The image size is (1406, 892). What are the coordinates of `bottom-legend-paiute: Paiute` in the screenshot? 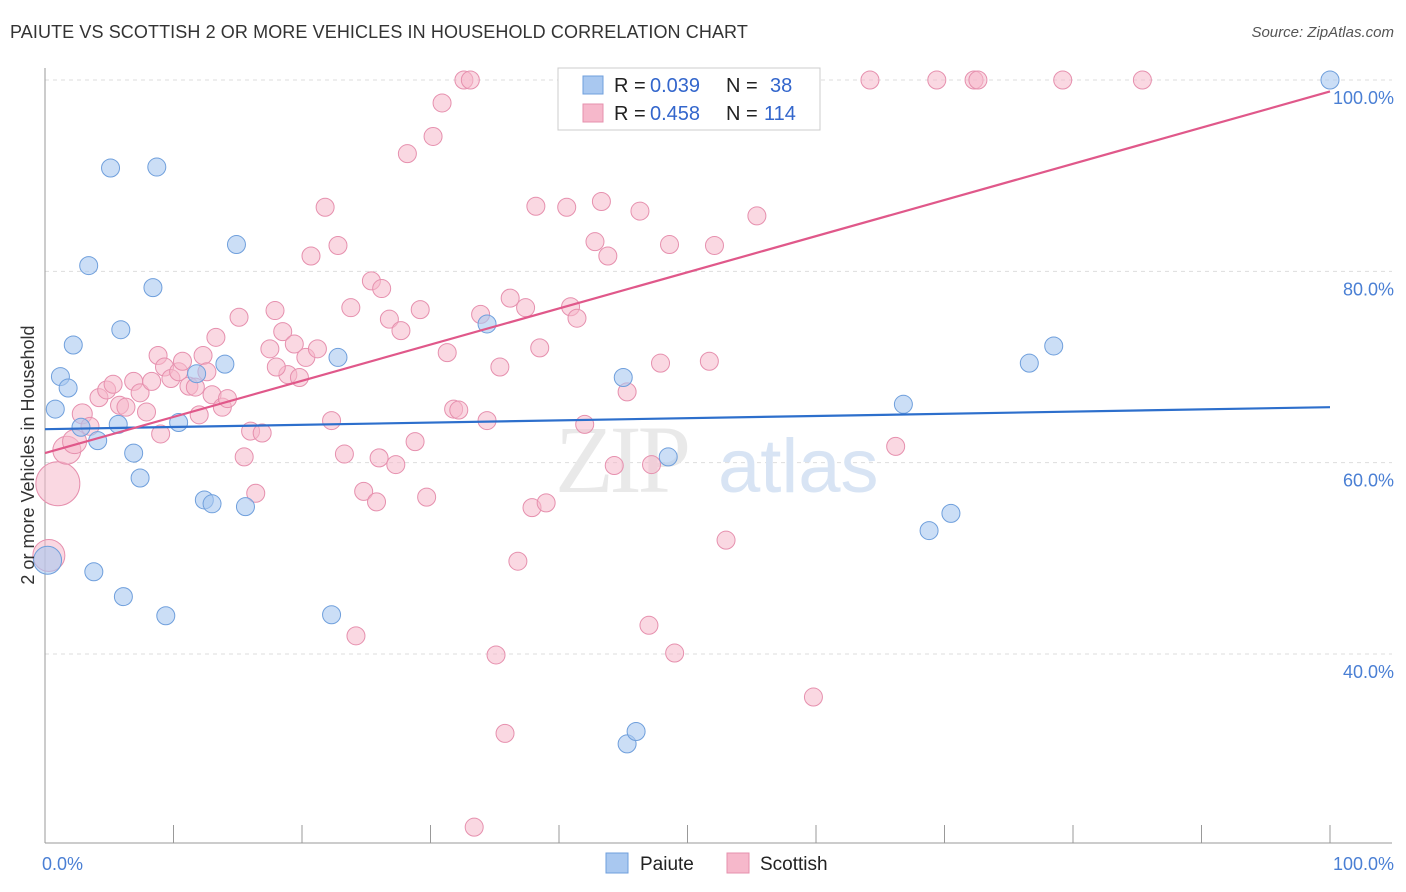 It's located at (667, 864).